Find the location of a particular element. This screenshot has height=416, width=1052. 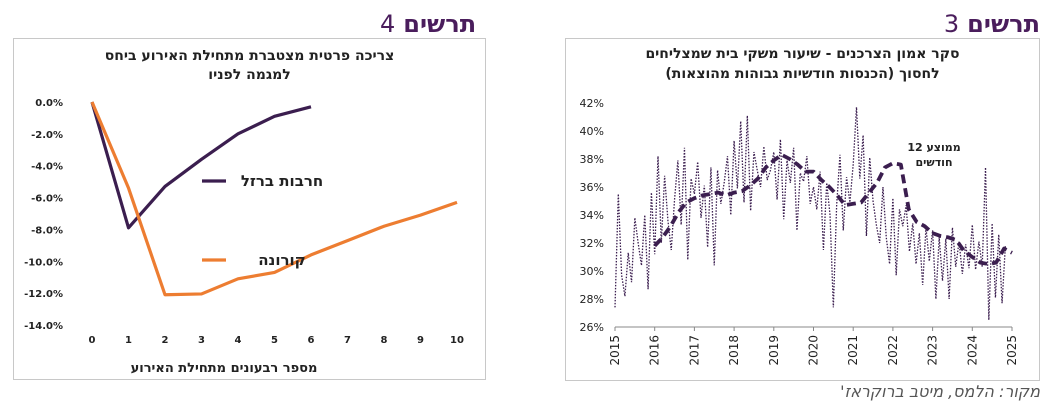

x-tick-label: 6 is located at coordinates (311, 340).